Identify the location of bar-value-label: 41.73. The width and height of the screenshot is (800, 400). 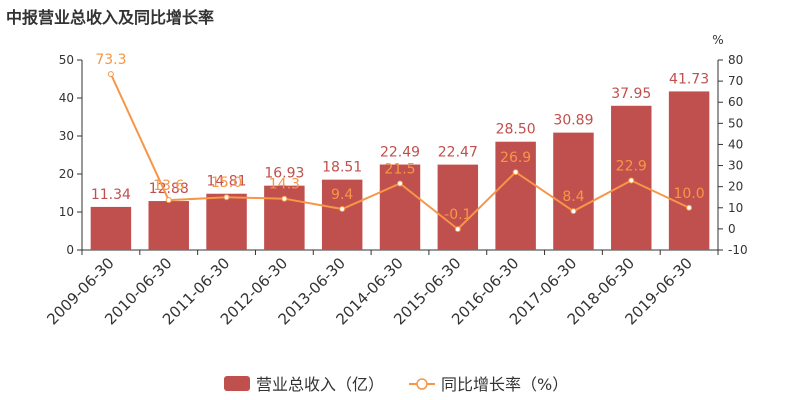
(689, 79).